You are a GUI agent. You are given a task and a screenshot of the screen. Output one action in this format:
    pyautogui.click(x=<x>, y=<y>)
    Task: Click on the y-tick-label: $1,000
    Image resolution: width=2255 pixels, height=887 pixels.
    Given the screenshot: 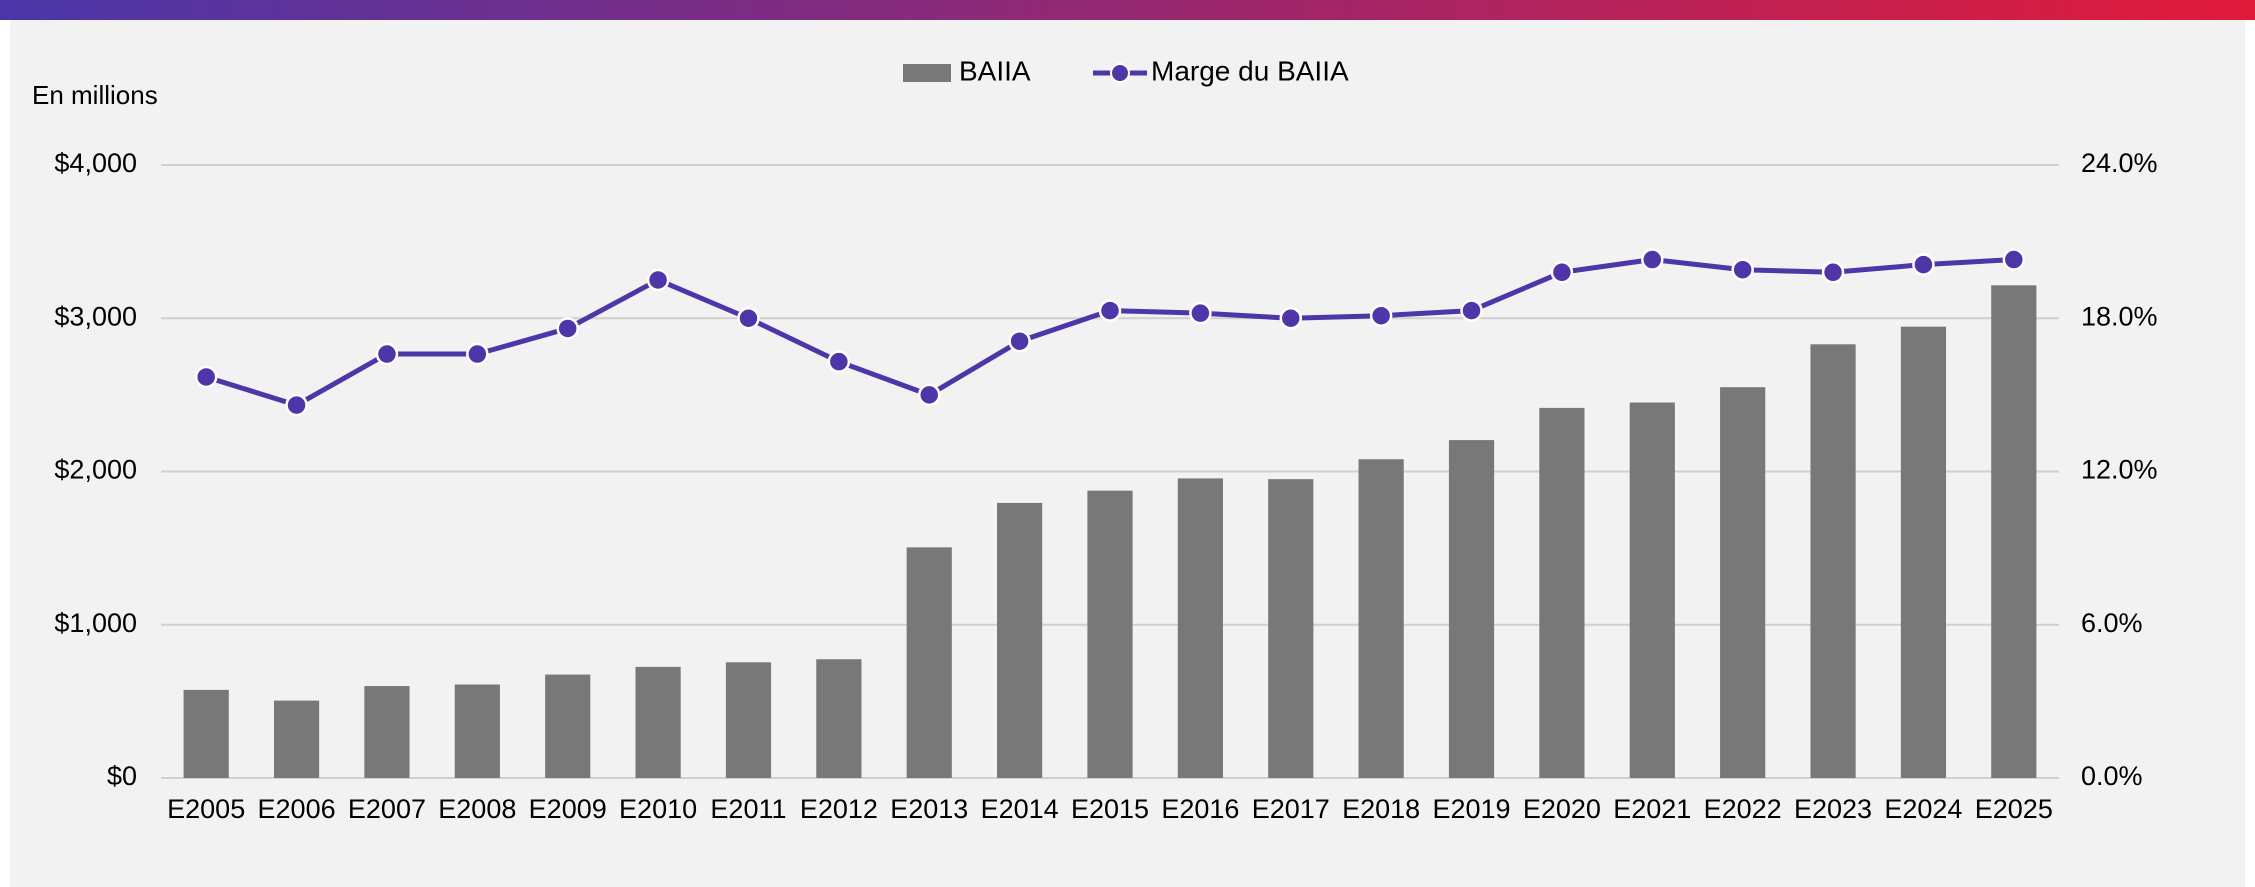 What is the action you would take?
    pyautogui.click(x=95, y=623)
    